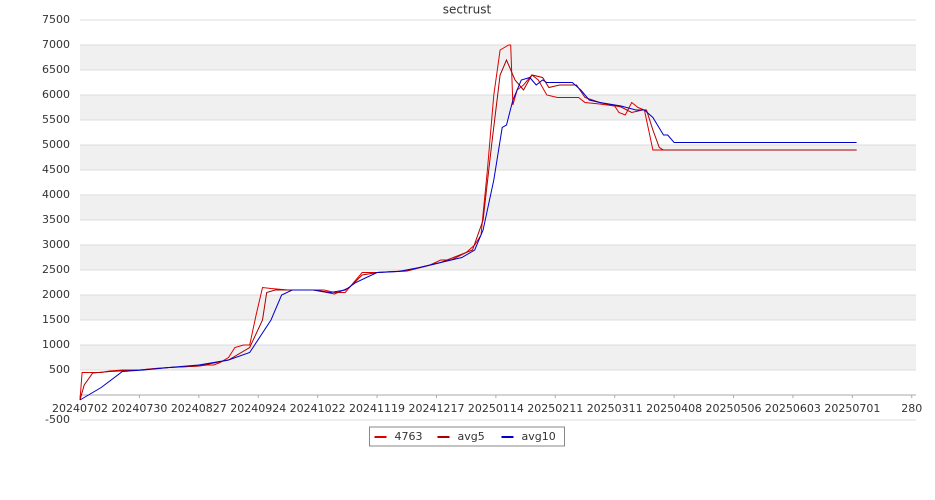  Describe the element at coordinates (59, 369) in the screenshot. I see `y-tick-label: 500` at that location.